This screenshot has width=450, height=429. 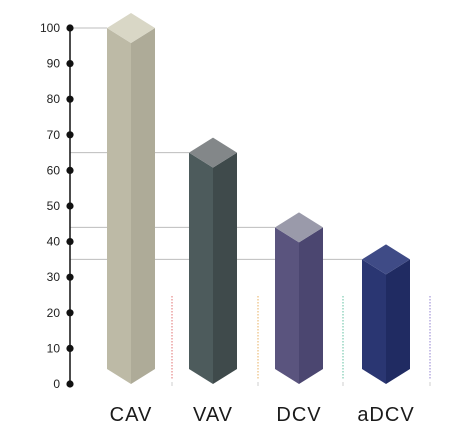 I want to click on category-labels: CAV VAV DCV aDCV, so click(x=262, y=415).